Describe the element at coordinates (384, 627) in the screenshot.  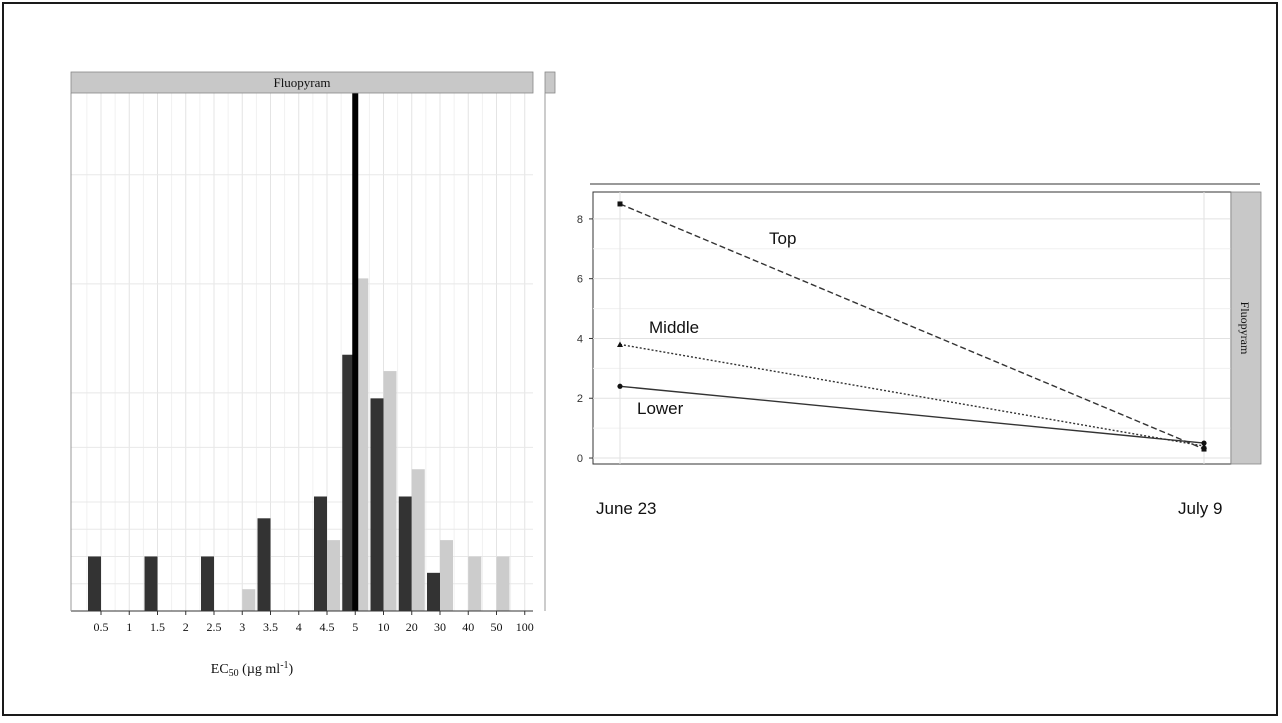
I see `histogram-tick-label: 10` at that location.